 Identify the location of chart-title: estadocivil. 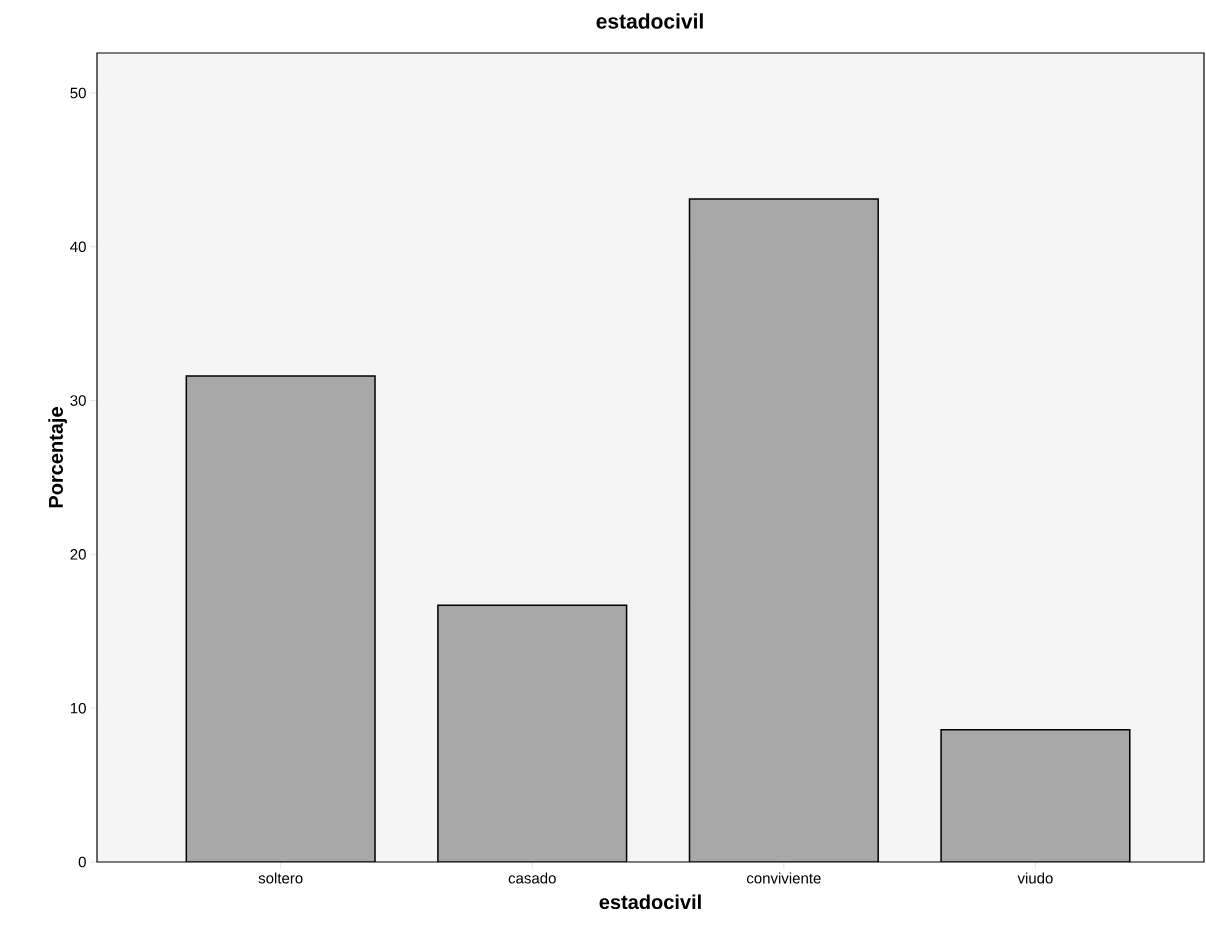
(649, 21).